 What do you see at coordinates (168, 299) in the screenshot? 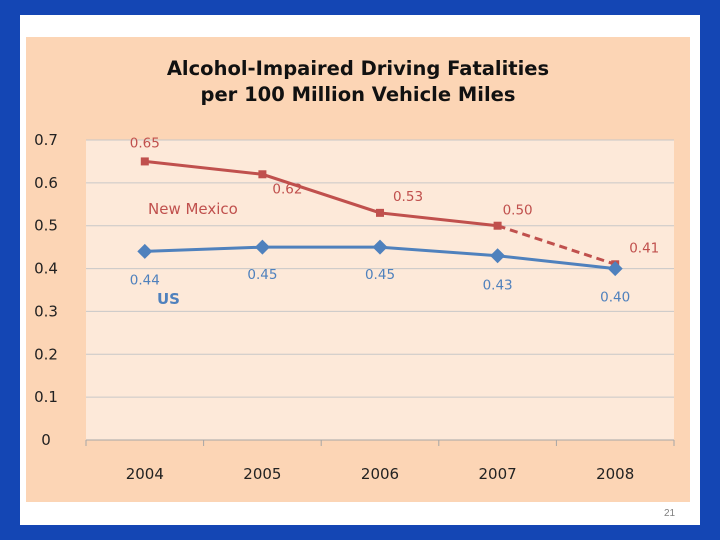
I see `series-label-us: US` at bounding box center [168, 299].